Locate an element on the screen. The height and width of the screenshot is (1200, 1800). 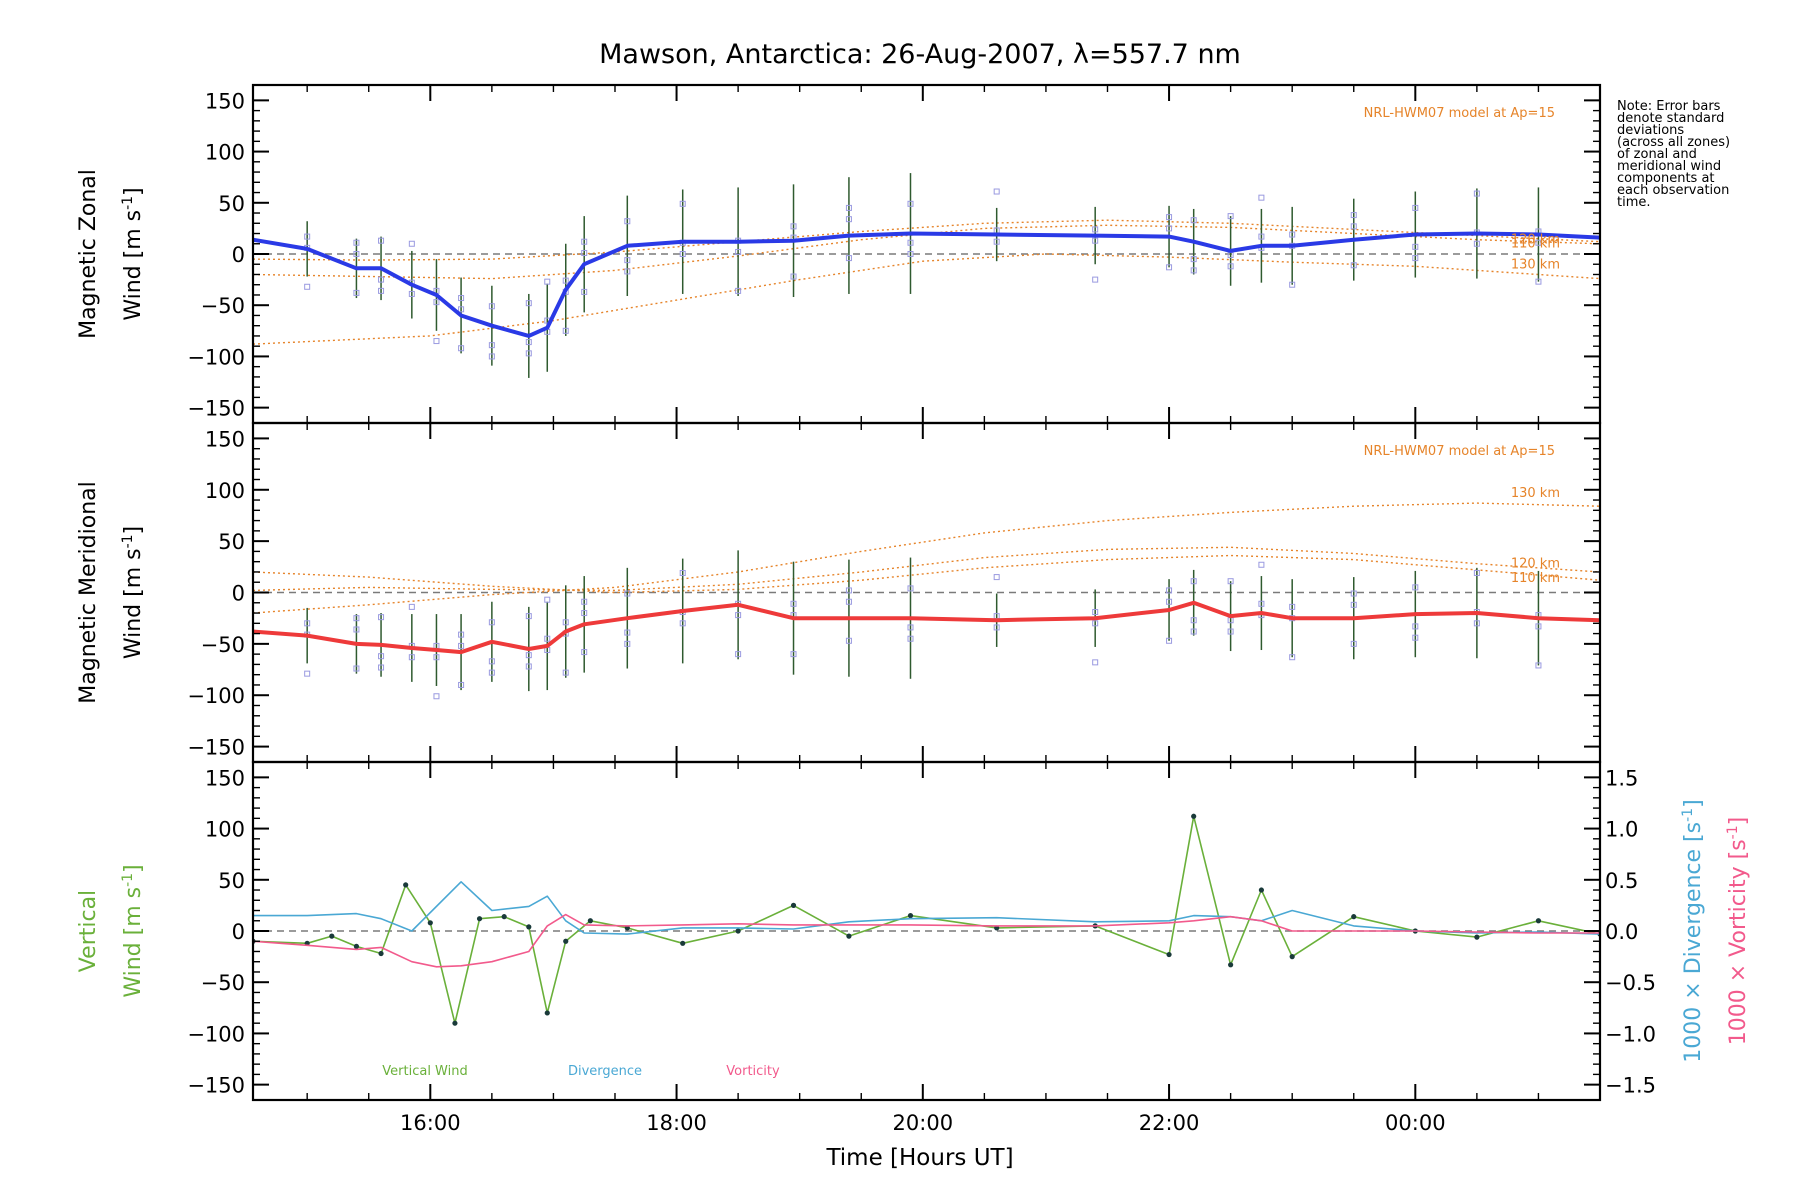
y2-axis-title-vorticity: 1000 × Vorticity [s-1] is located at coordinates (1738, 931).